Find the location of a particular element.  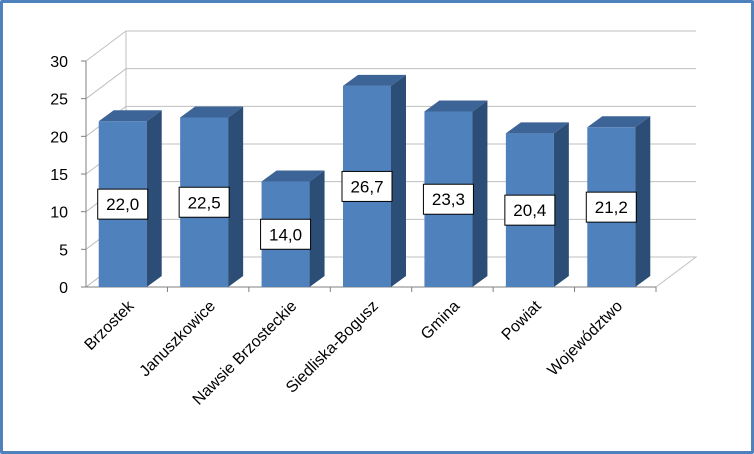

data-label: 26,7 is located at coordinates (366, 186).